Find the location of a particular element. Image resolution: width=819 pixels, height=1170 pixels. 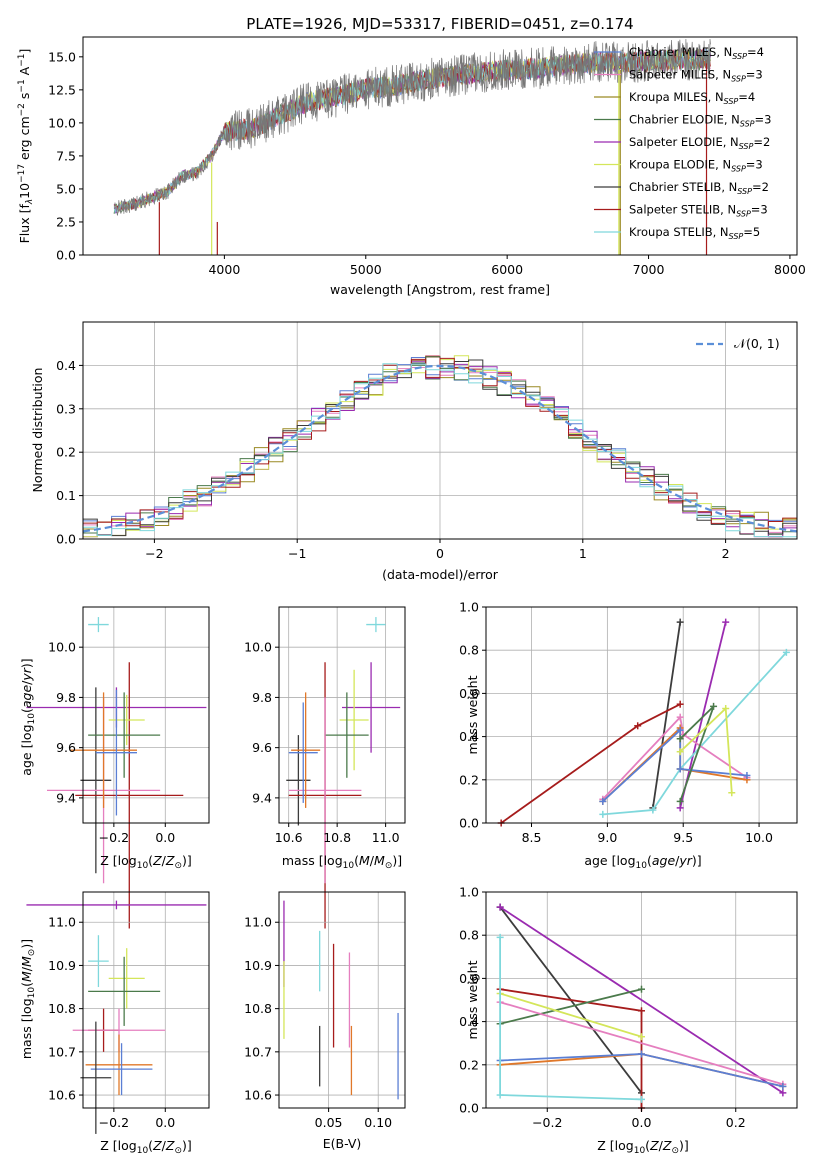

mass-vs-ebv-xtick-label: 0.05 is located at coordinates (329, 1122).